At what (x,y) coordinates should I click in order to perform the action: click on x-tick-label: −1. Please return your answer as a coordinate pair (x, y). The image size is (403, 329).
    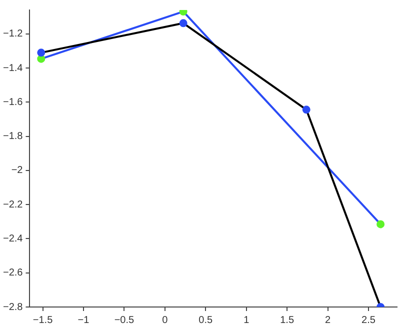
    Looking at the image, I should click on (84, 320).